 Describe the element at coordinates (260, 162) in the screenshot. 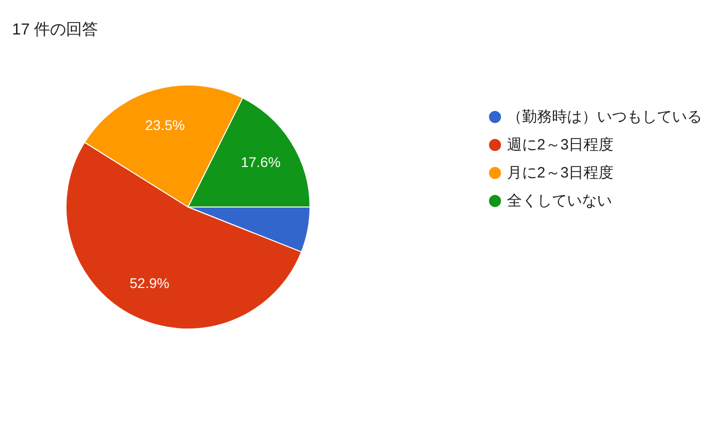

I see `data-label: 17.6%` at that location.